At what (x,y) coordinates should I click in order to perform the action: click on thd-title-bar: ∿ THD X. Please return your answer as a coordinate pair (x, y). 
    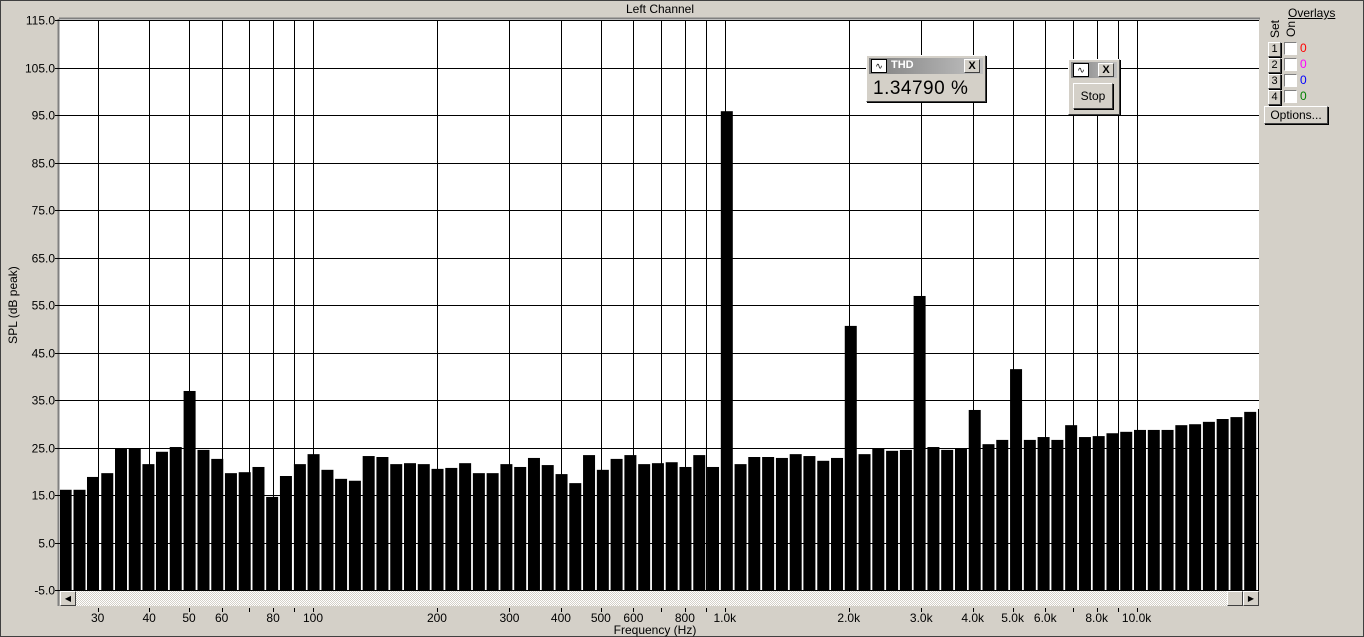
    Looking at the image, I should click on (926, 66).